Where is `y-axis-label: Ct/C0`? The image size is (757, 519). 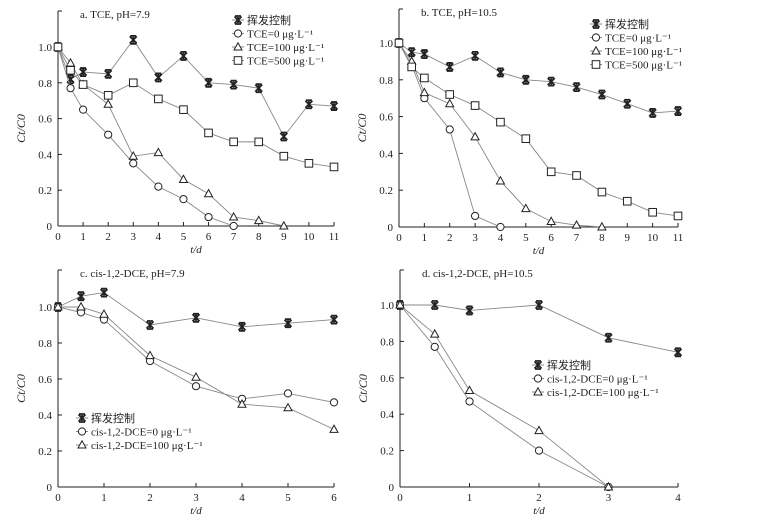
y-axis-label: Ct/C0 is located at coordinates (363, 388).